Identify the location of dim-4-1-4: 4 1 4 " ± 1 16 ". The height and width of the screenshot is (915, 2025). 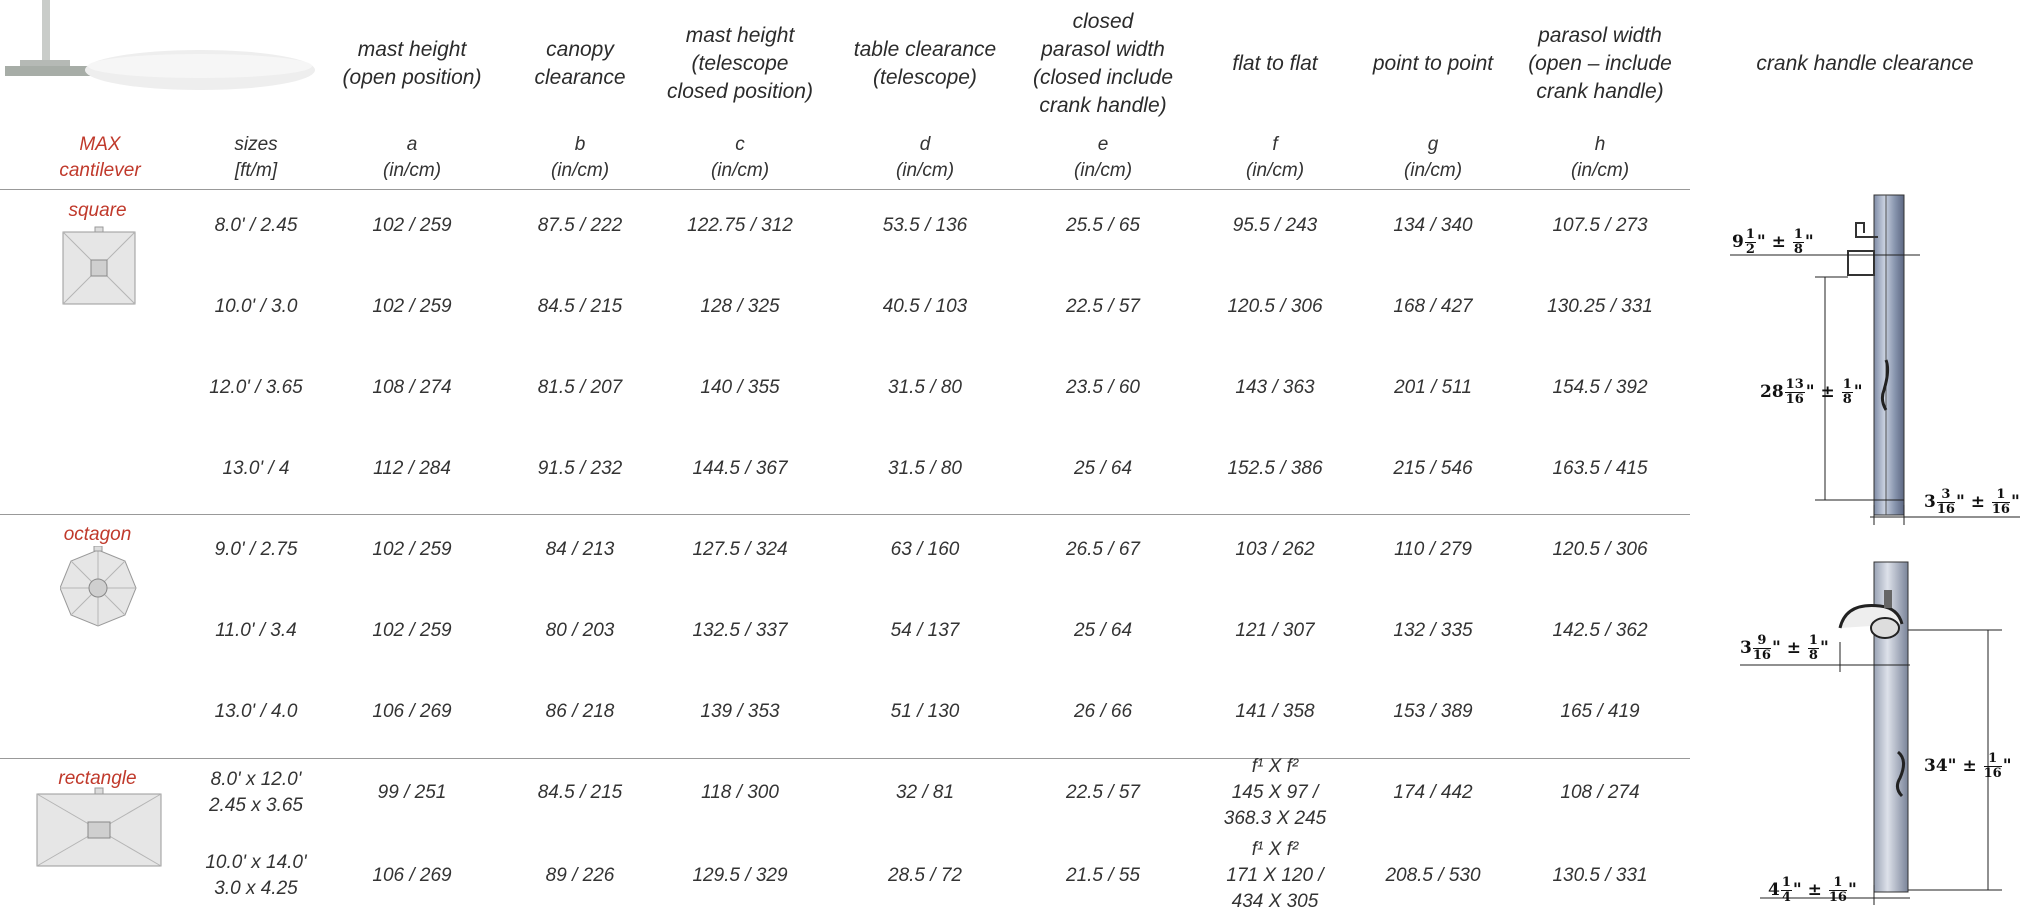
(1812, 890).